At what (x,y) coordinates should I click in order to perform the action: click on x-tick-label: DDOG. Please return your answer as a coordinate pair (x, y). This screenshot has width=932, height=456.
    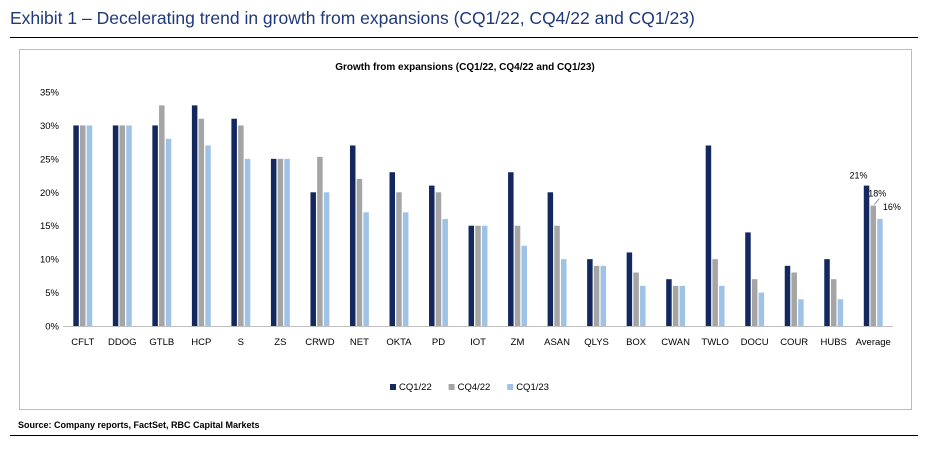
    Looking at the image, I should click on (122, 342).